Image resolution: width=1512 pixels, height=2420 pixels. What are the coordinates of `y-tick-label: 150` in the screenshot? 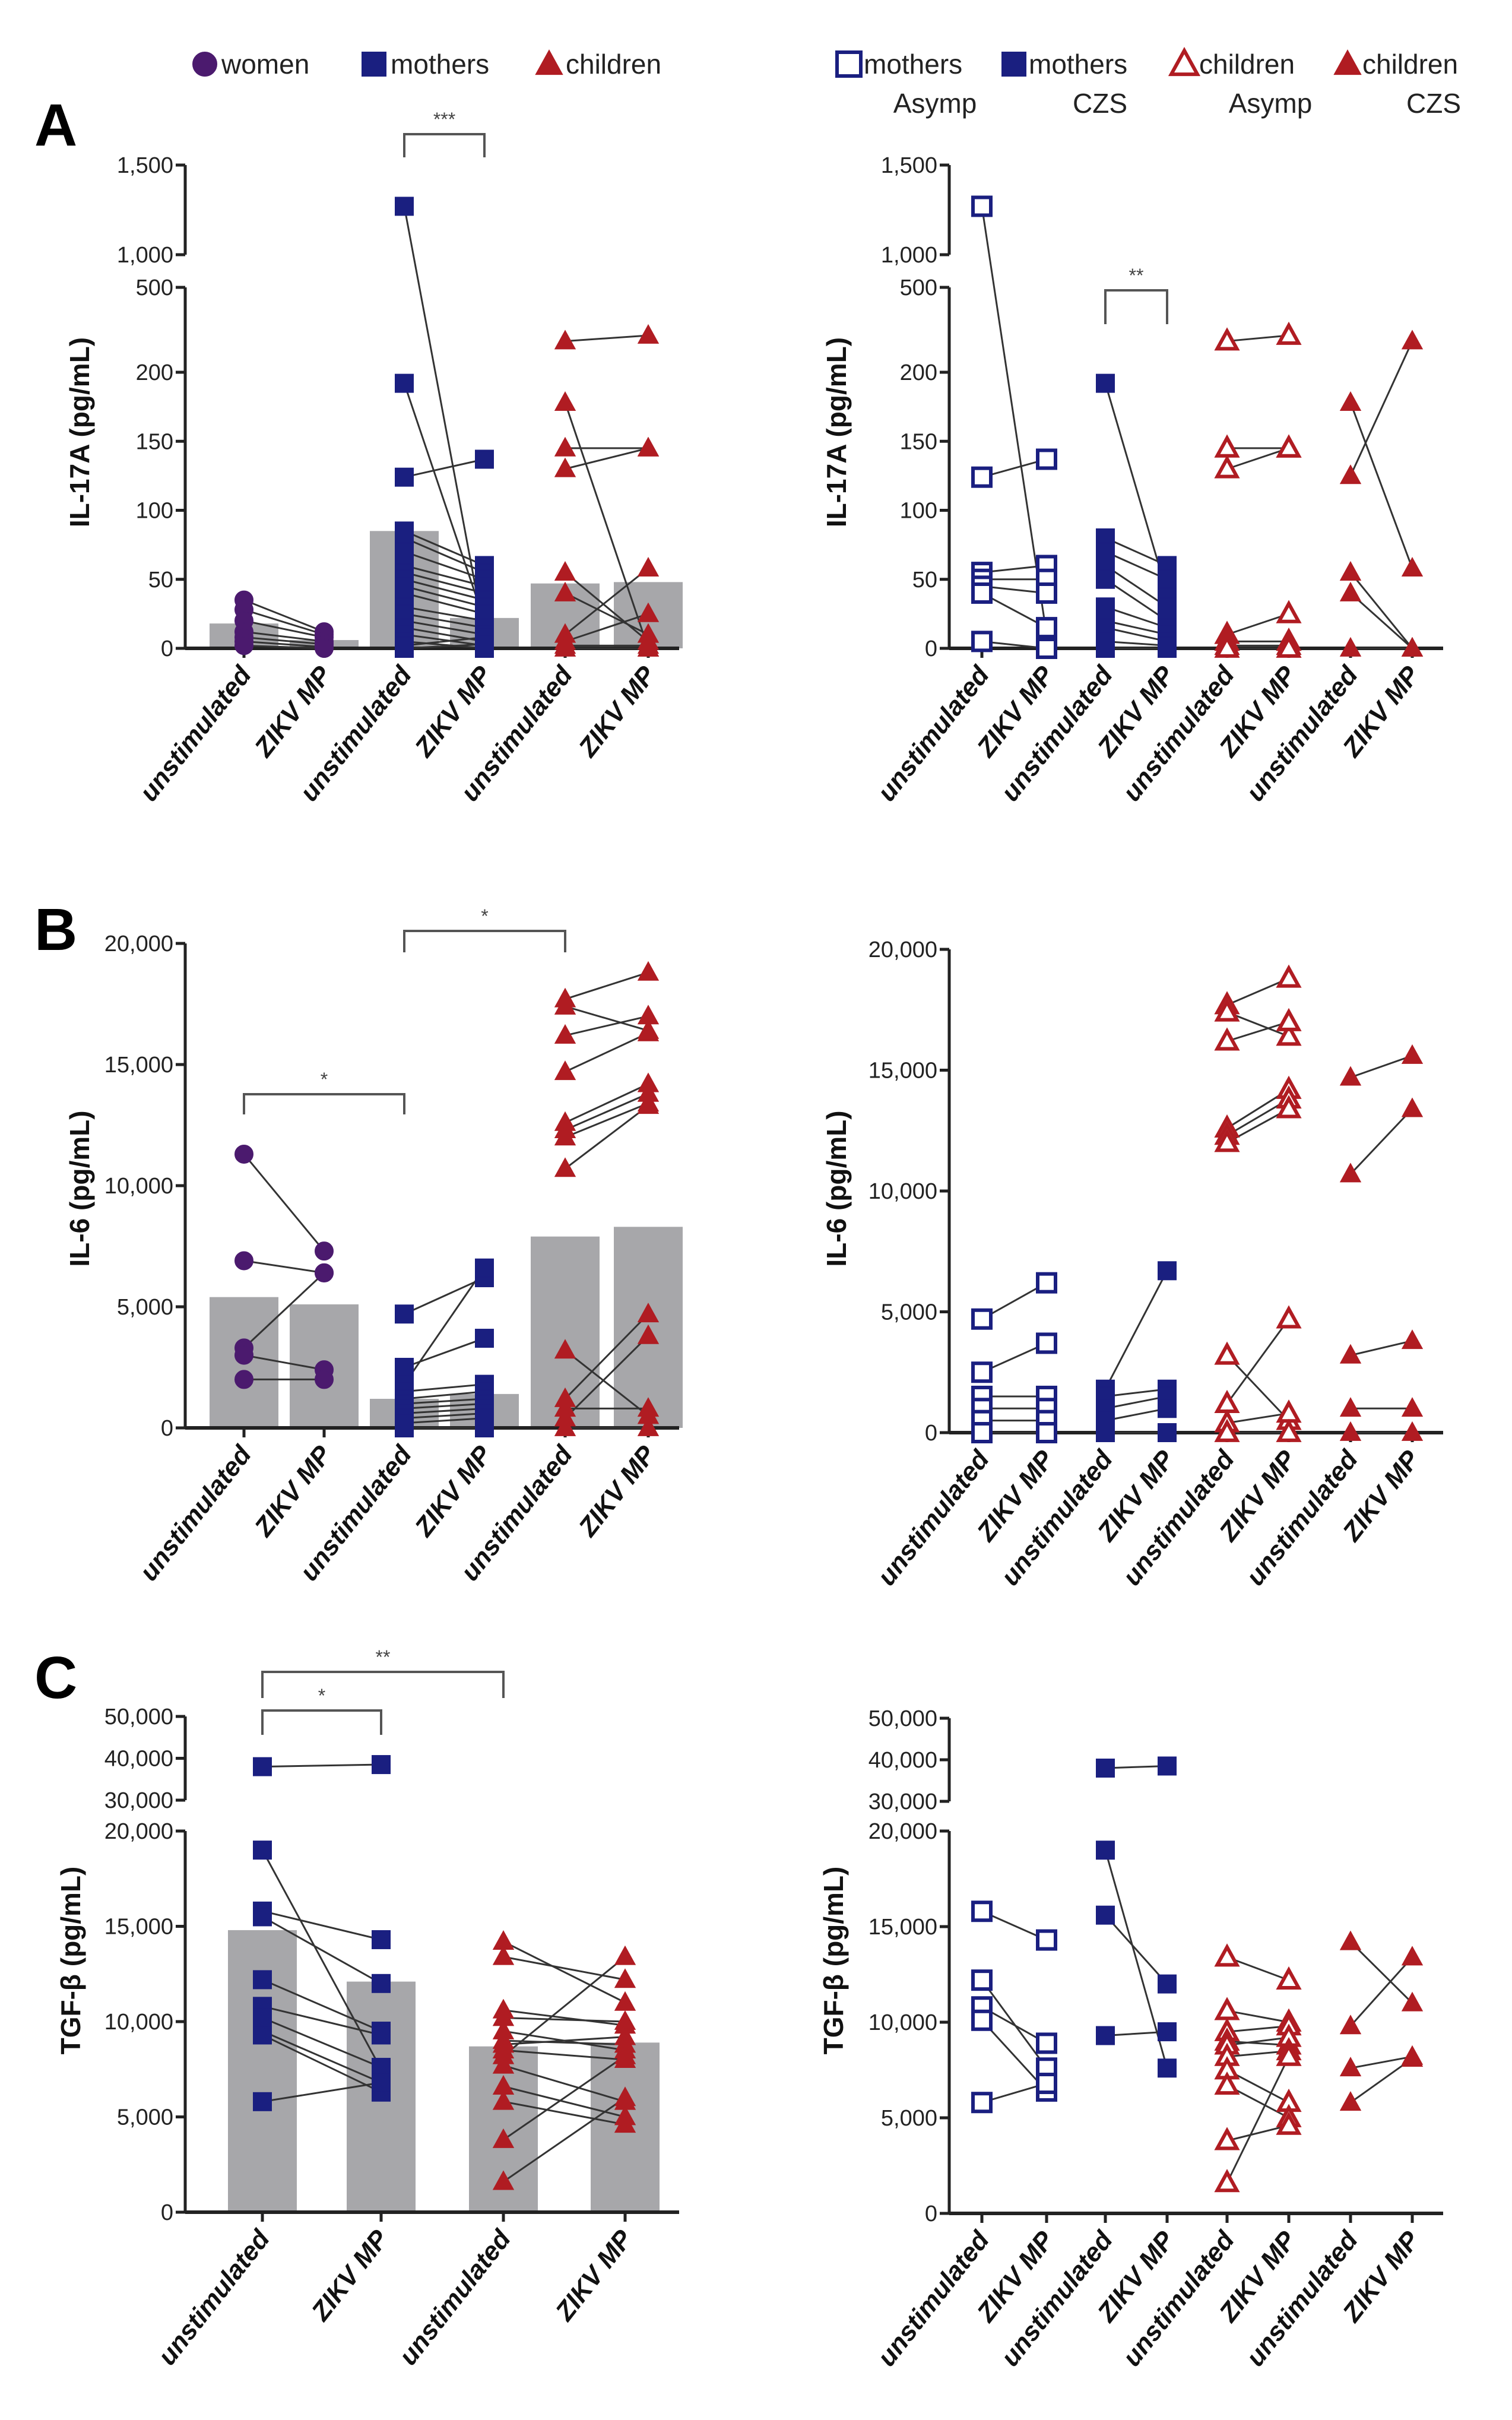 It's located at (154, 441).